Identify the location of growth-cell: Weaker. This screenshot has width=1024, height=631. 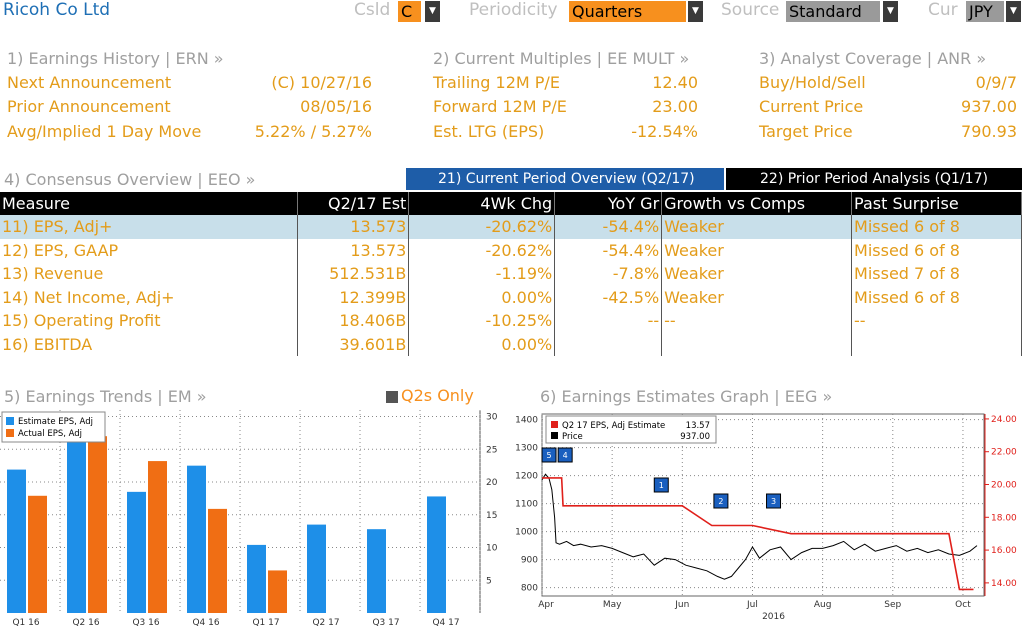
(757, 250).